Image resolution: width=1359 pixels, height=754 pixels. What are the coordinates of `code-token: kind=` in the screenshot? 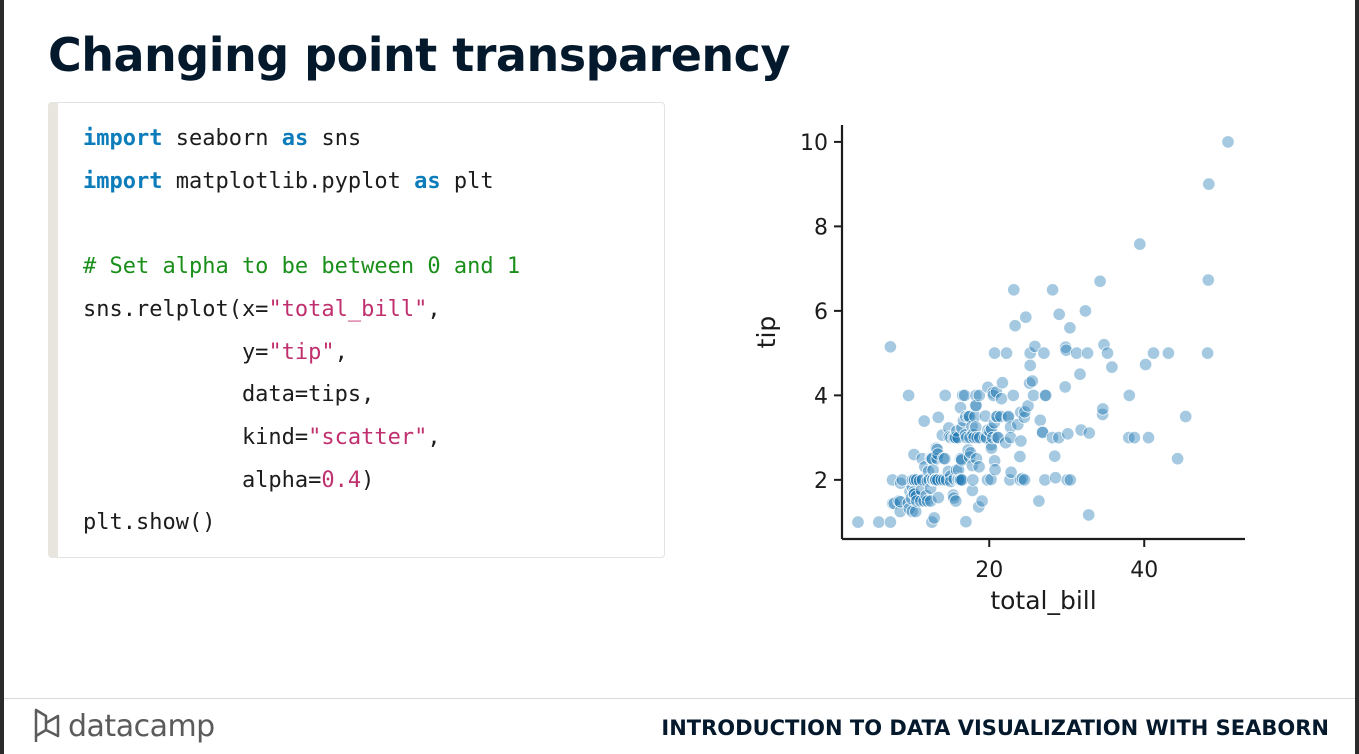 It's located at (196, 437).